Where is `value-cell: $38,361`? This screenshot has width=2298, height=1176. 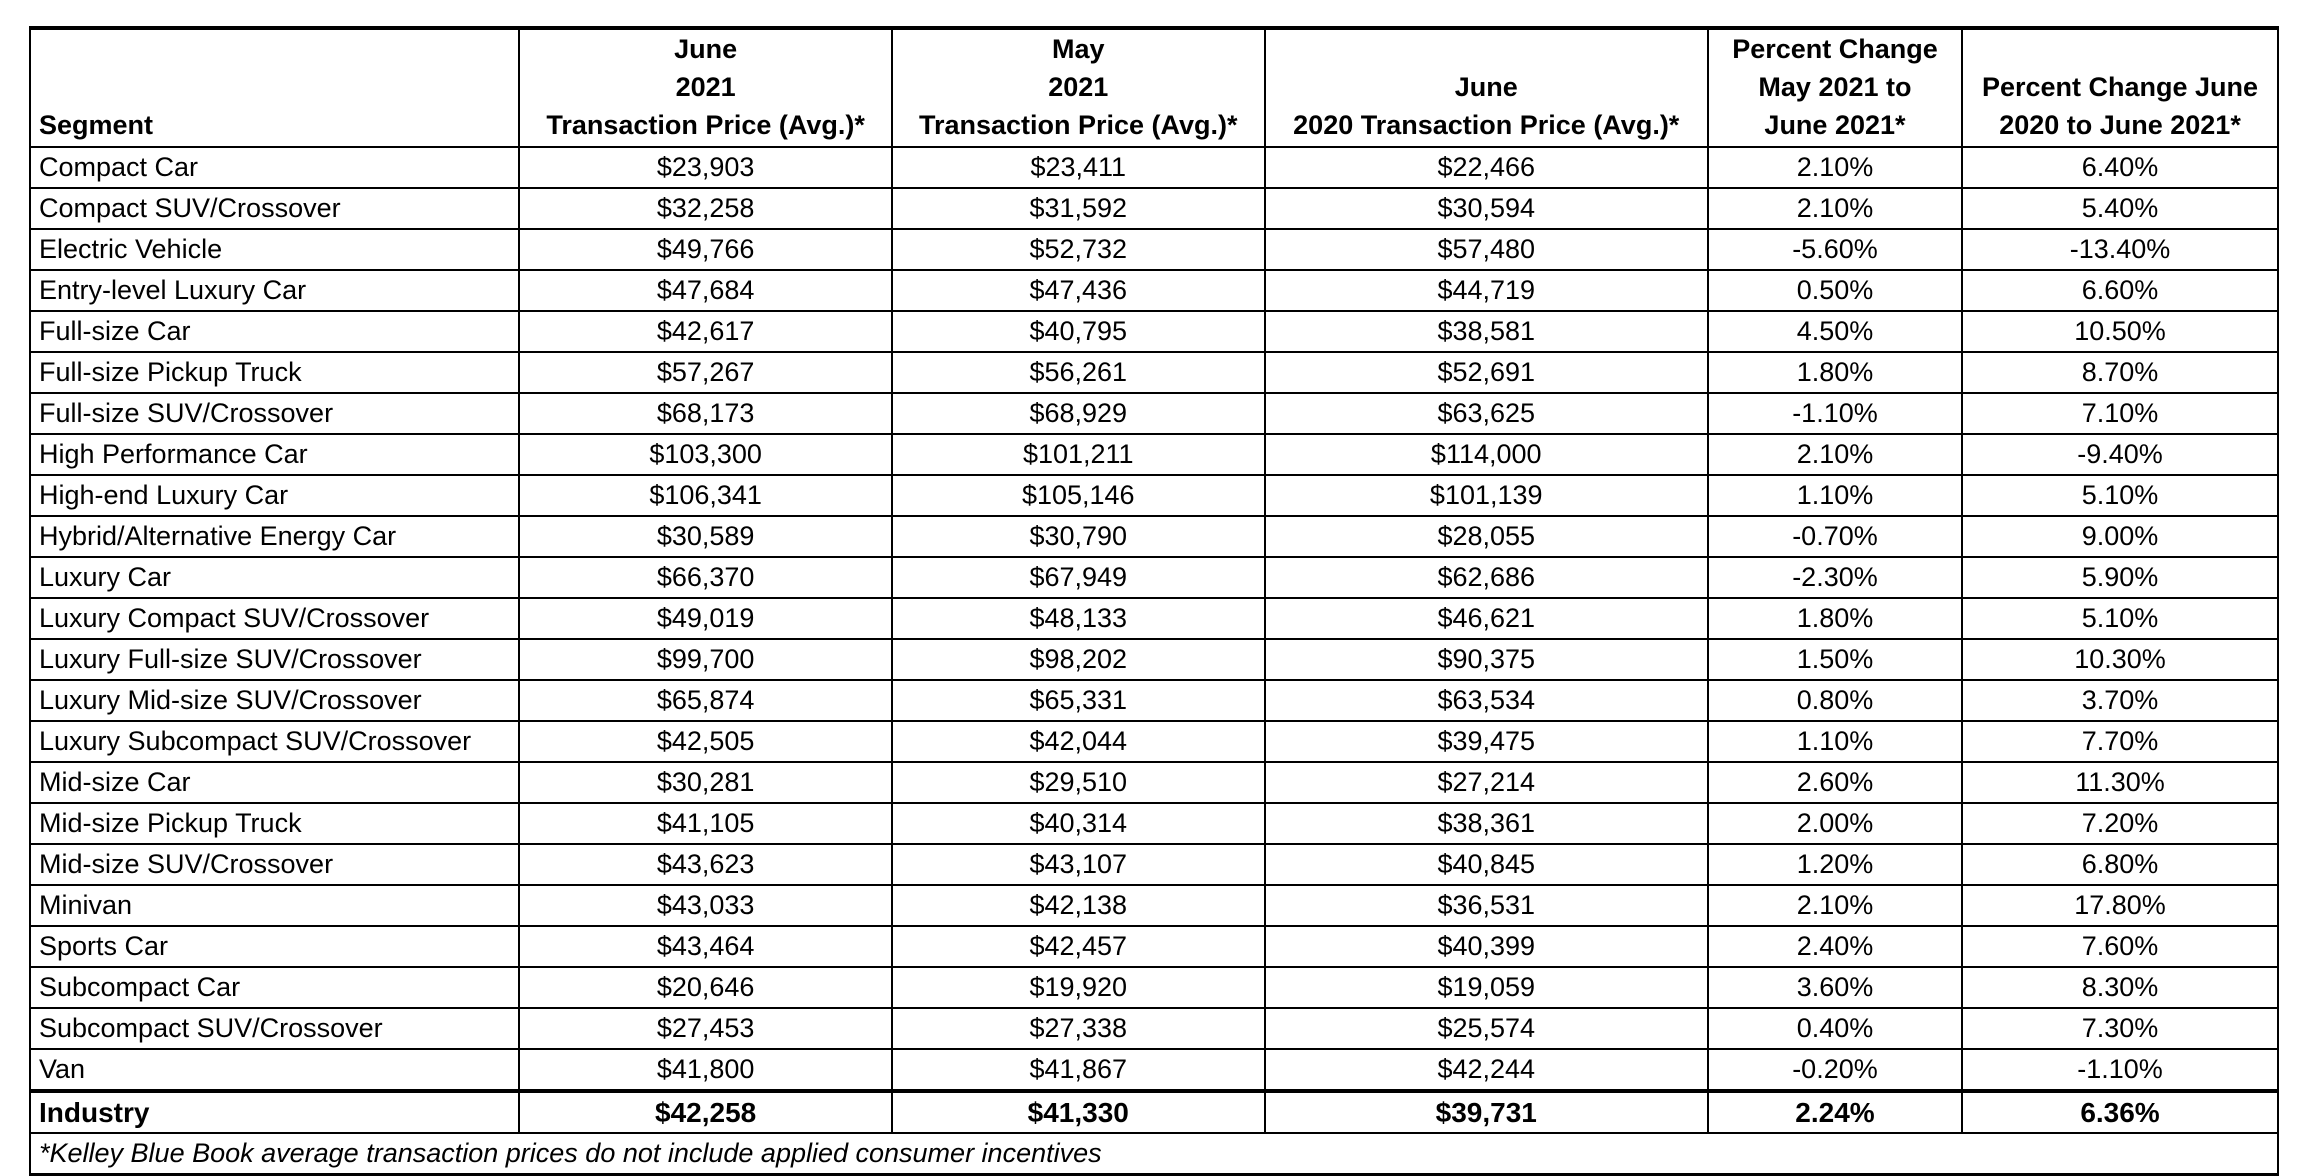
value-cell: $38,361 is located at coordinates (1486, 823).